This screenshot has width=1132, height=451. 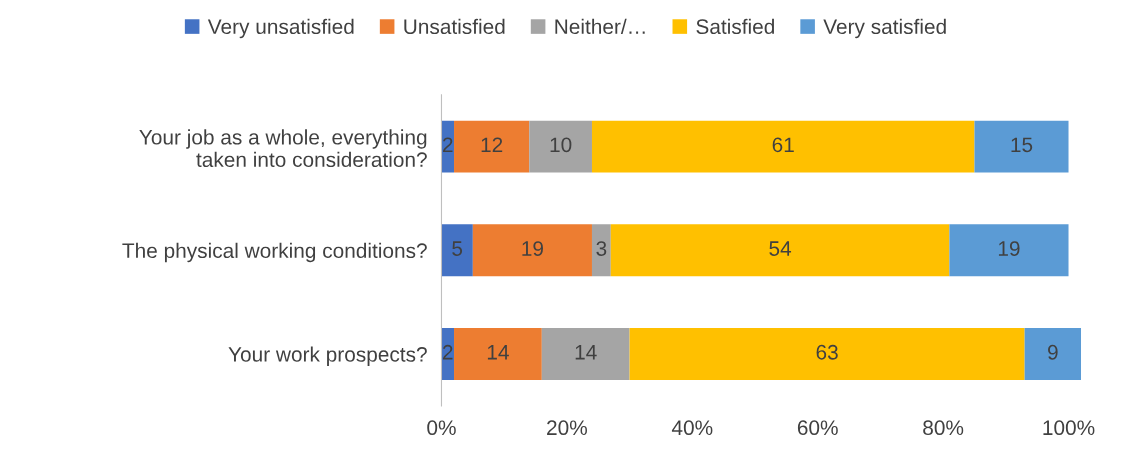 I want to click on data-label: 5, so click(x=457, y=248).